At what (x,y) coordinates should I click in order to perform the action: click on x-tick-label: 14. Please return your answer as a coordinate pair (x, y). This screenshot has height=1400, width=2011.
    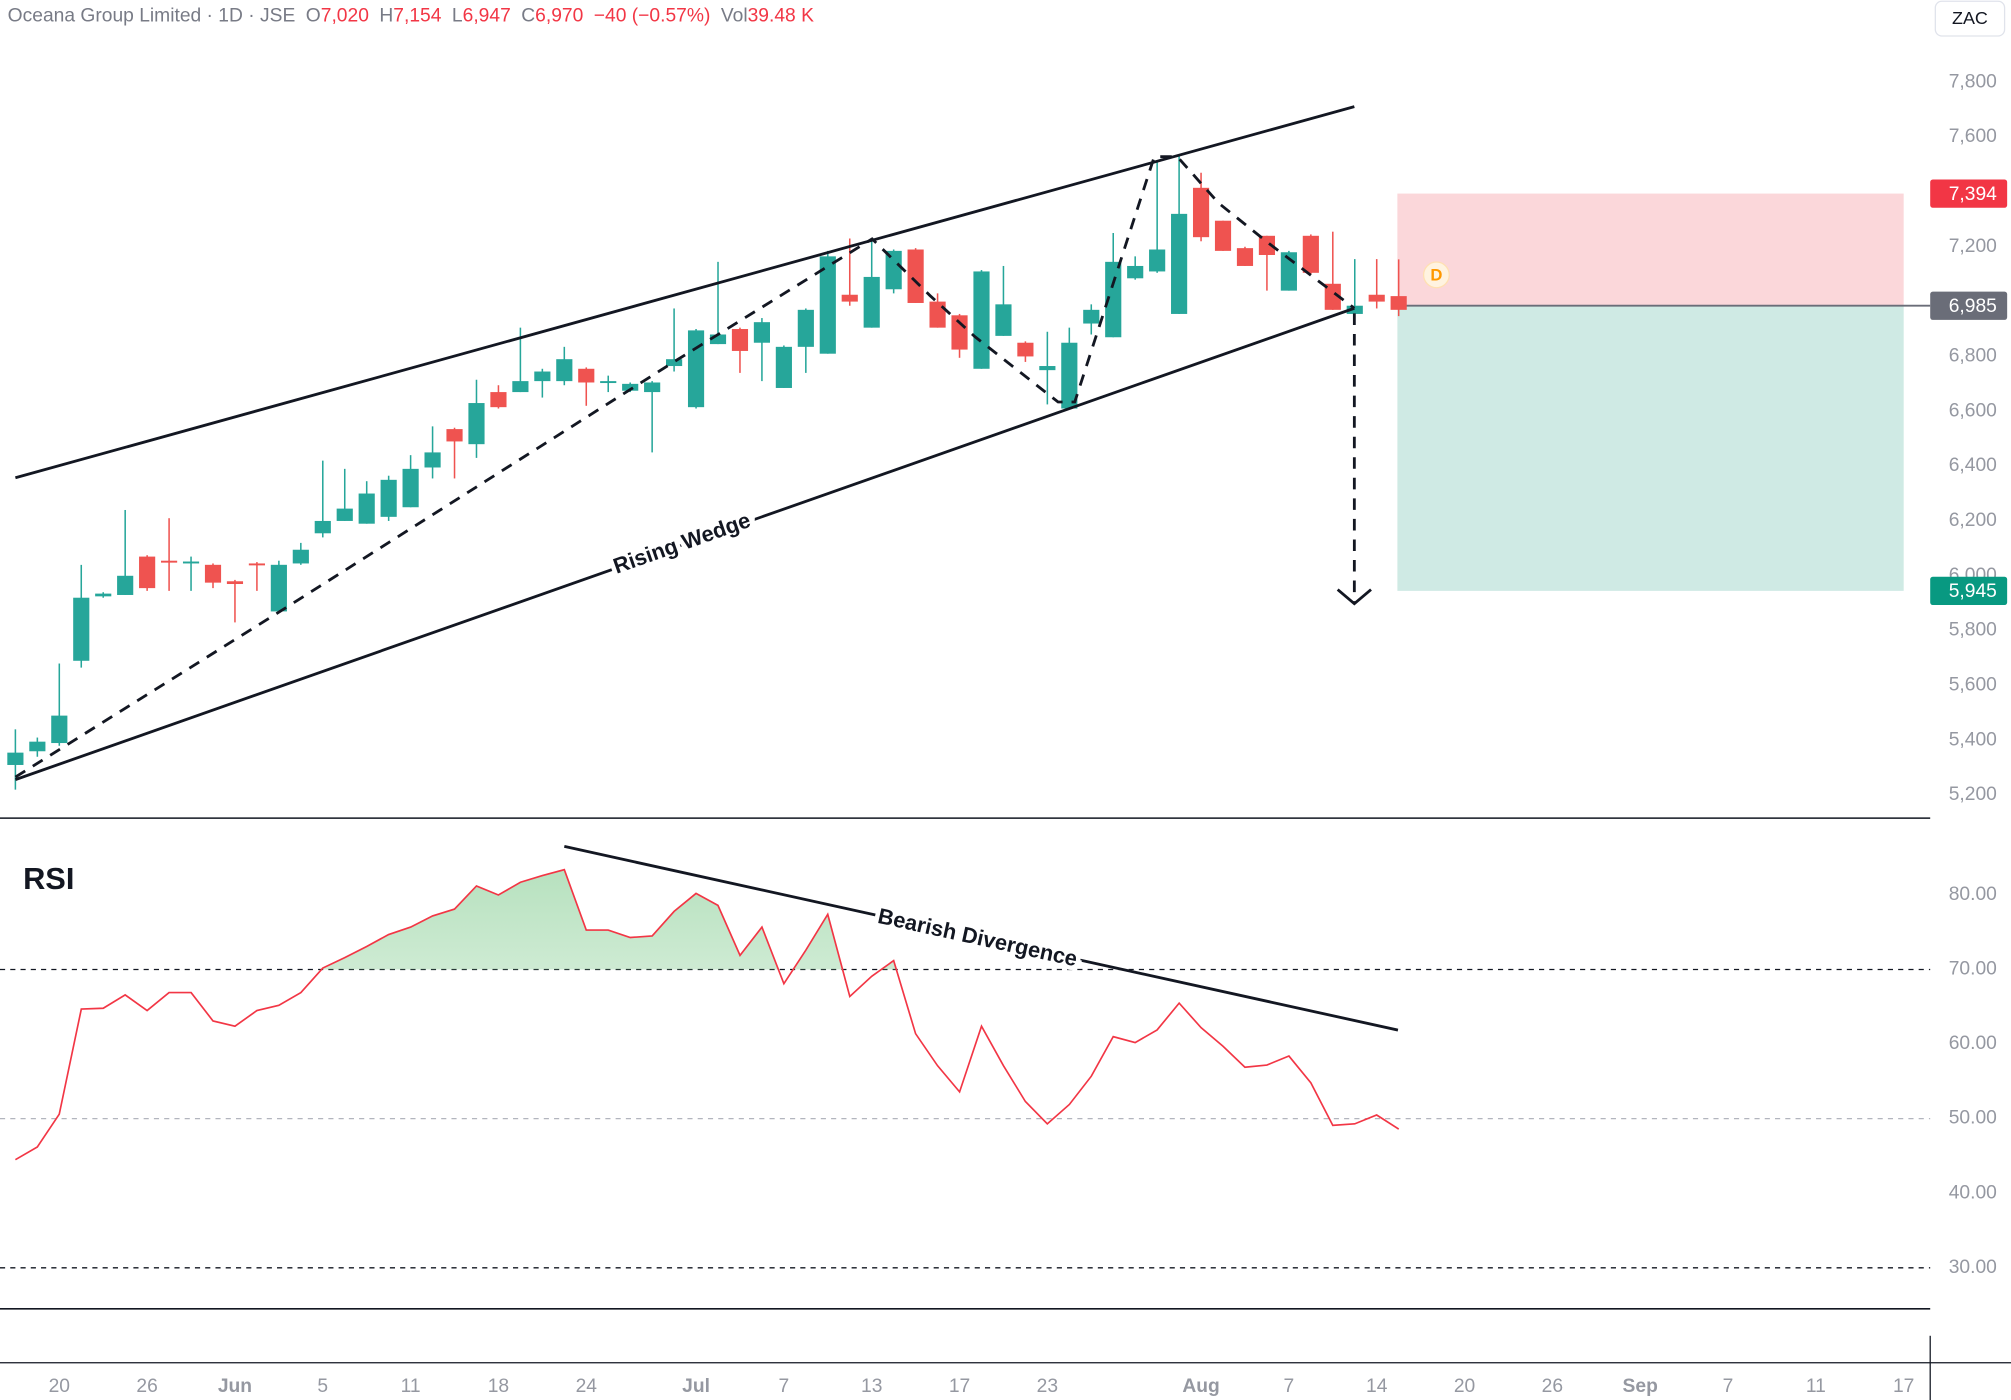
    Looking at the image, I should click on (1377, 1386).